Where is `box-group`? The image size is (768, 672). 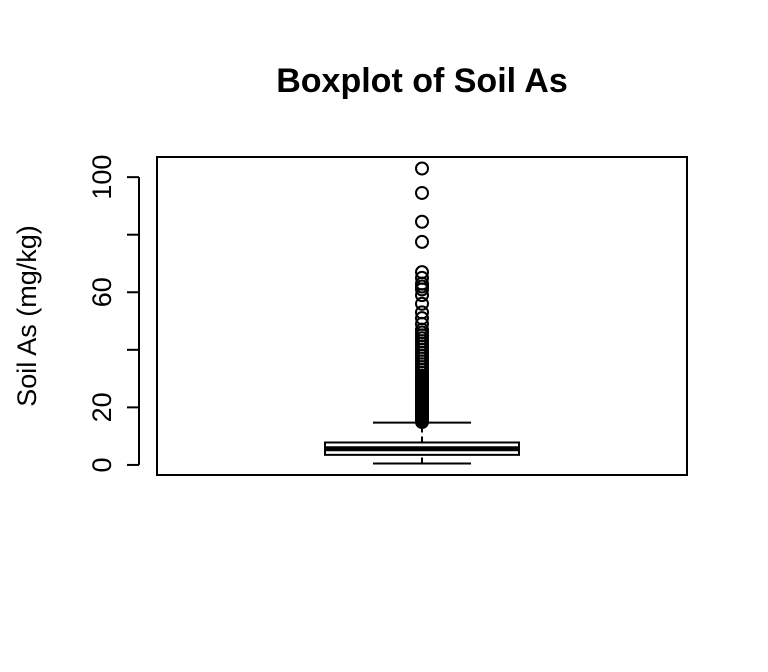 box-group is located at coordinates (422, 443).